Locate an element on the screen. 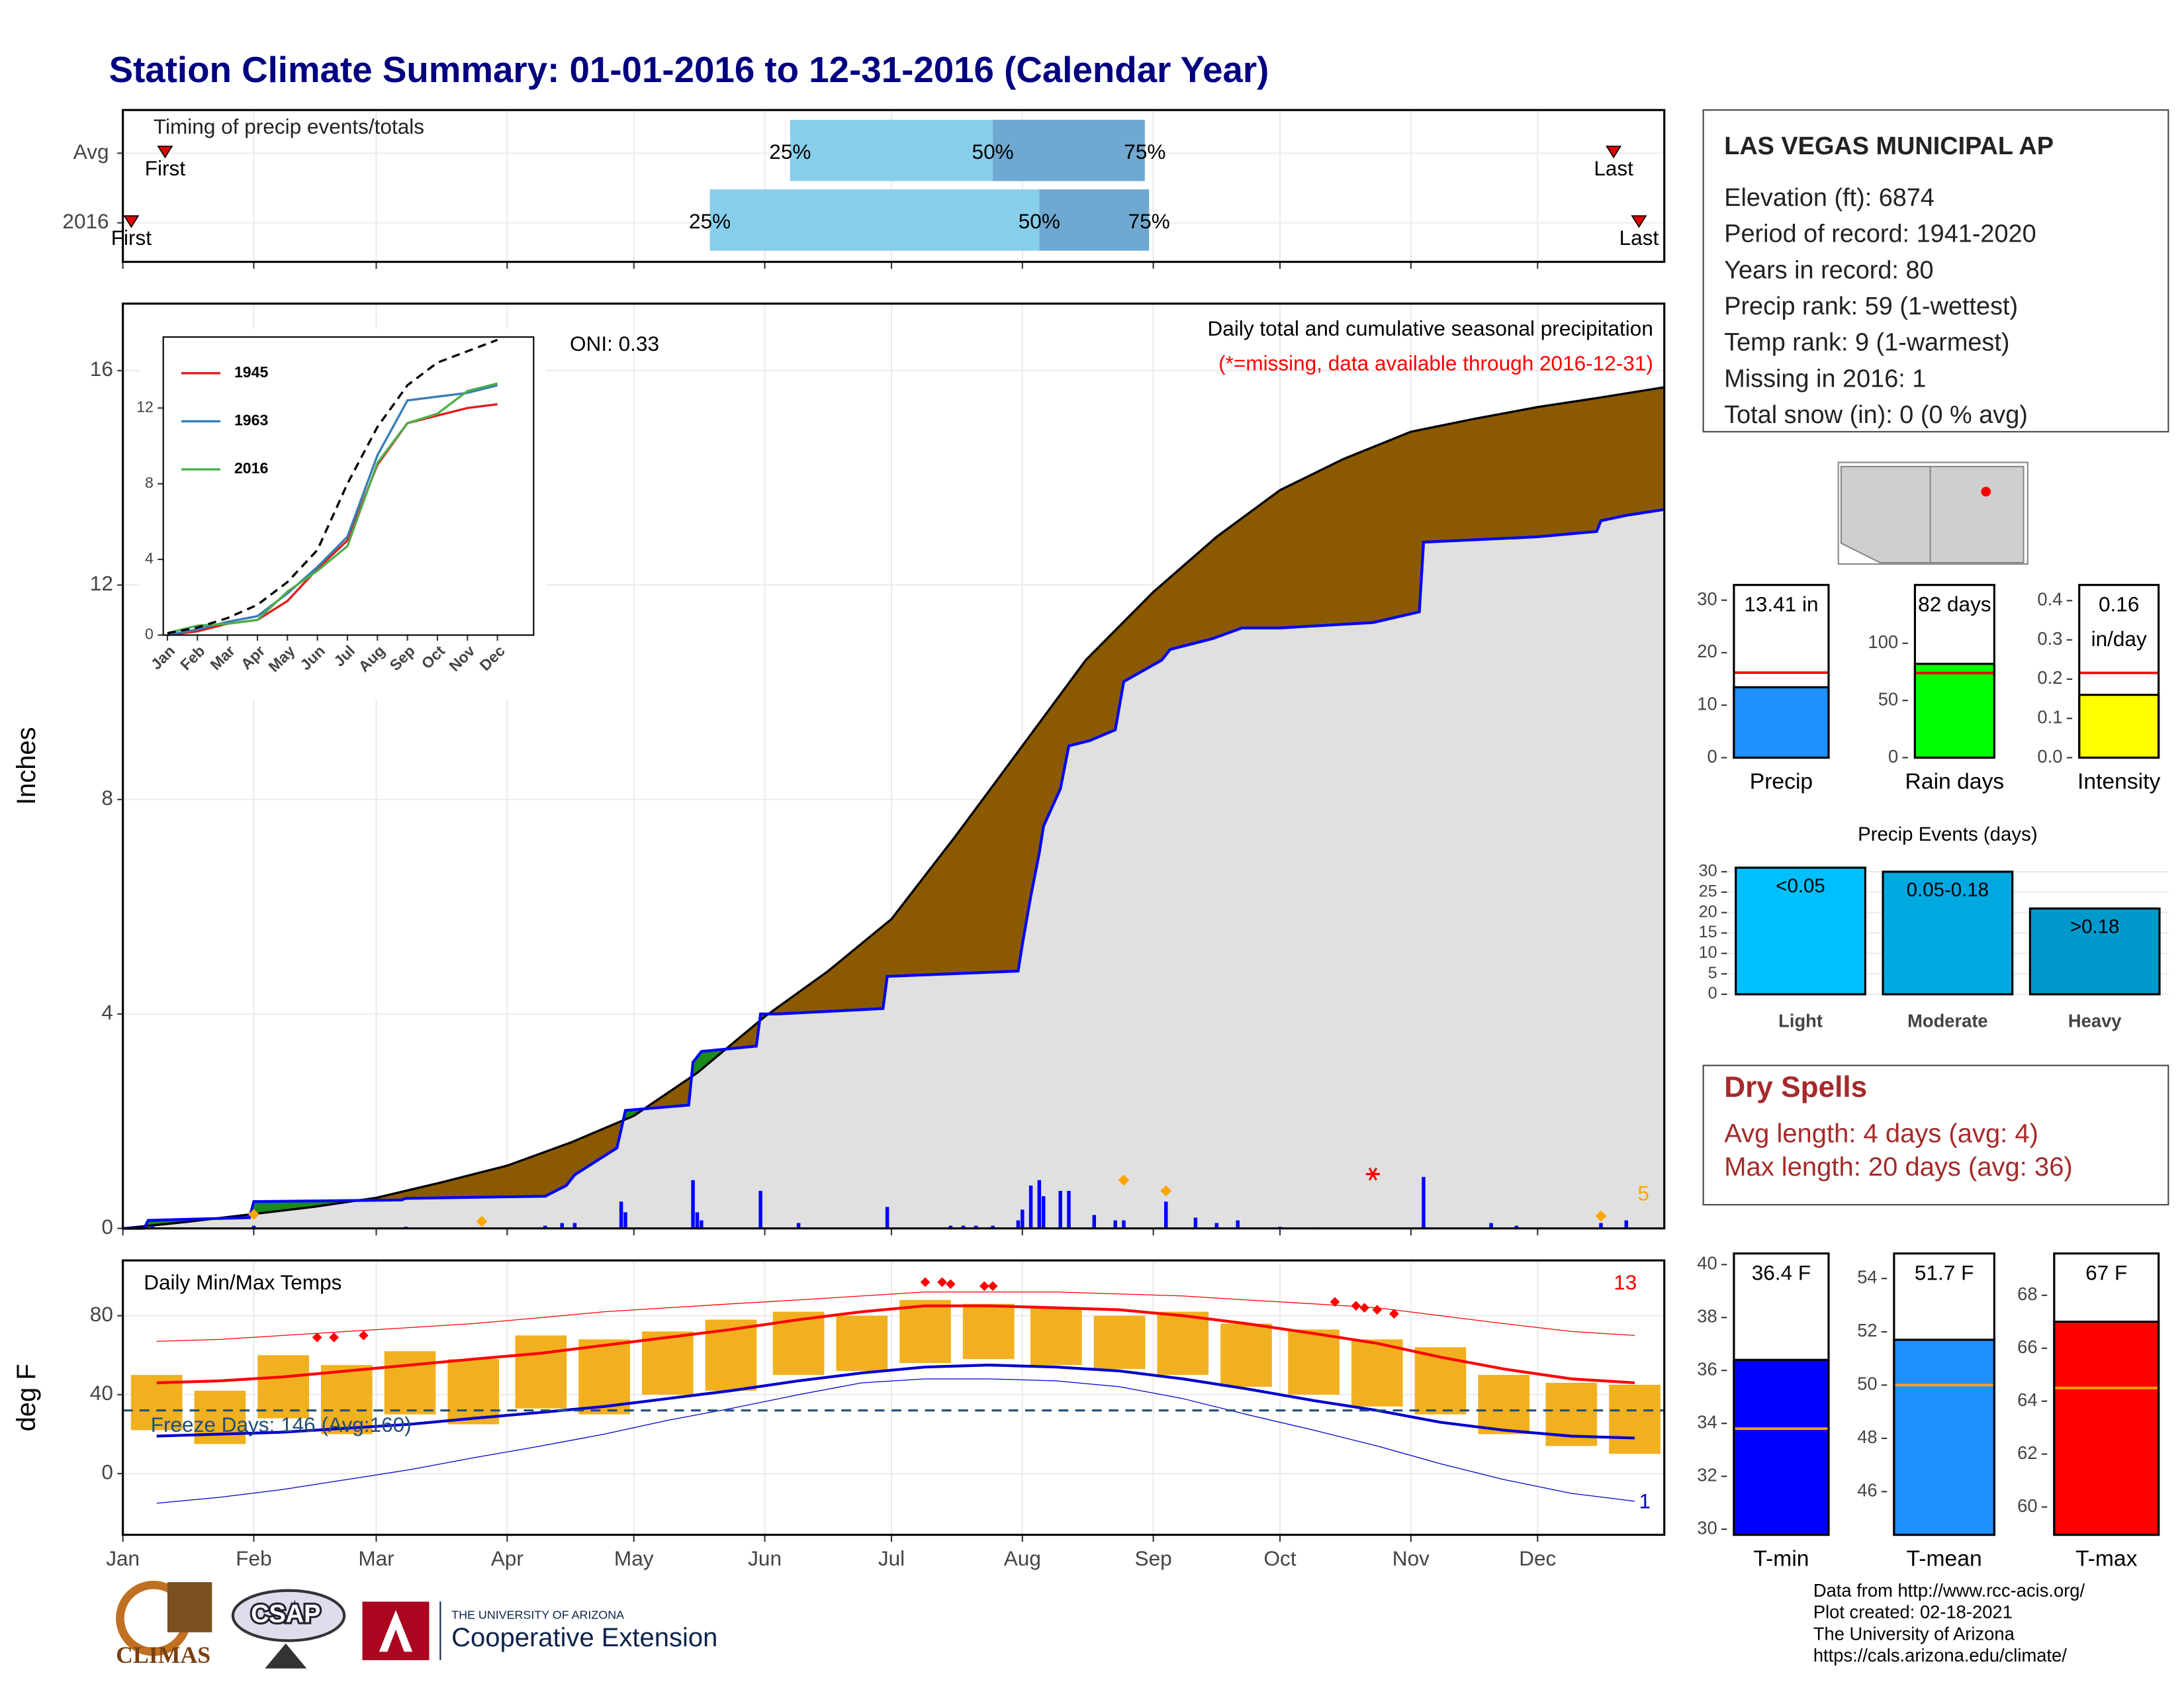 The image size is (2184, 1688). inset-frame is located at coordinates (348, 486).